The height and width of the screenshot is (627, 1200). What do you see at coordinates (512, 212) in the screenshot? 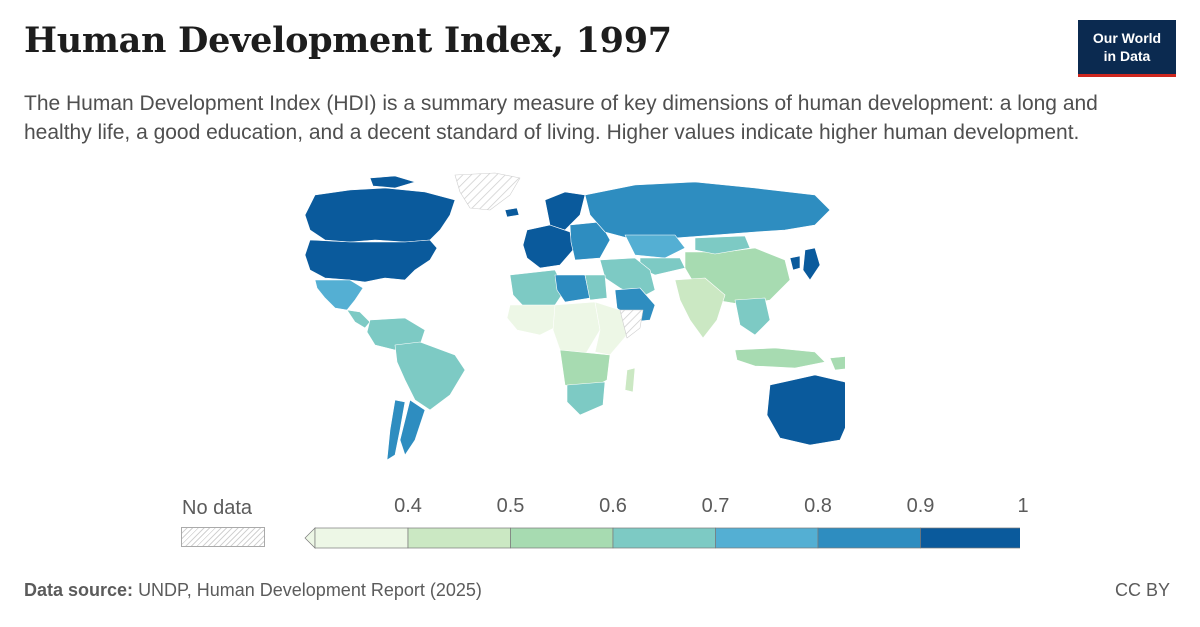
I see `region-iceland` at bounding box center [512, 212].